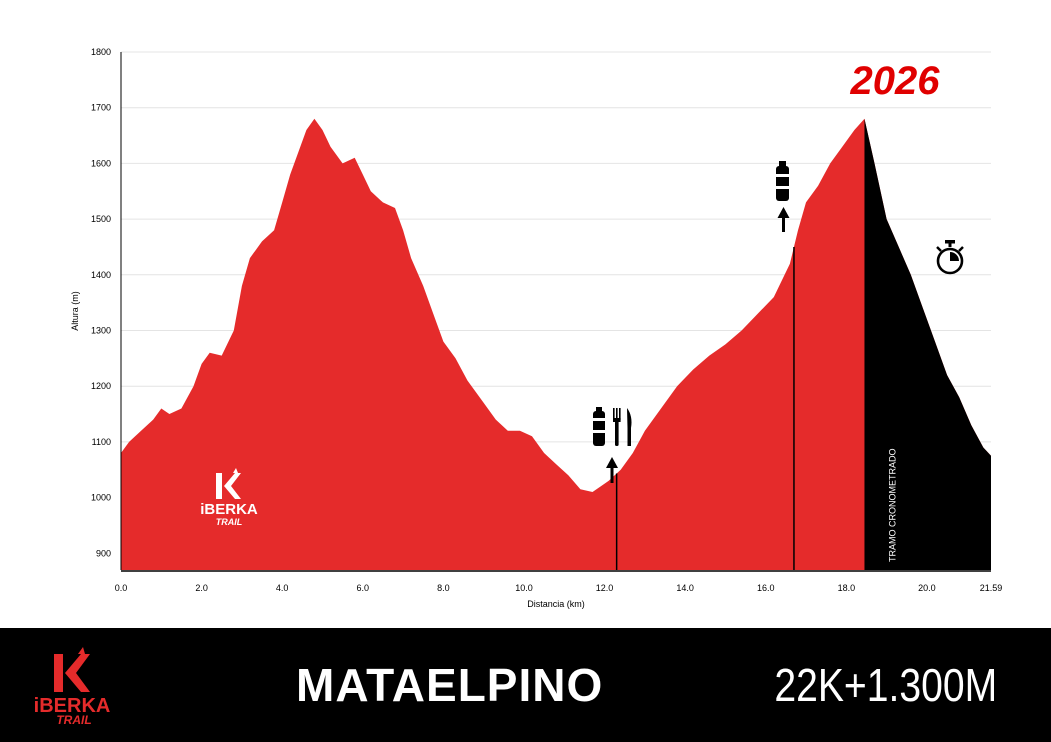 The width and height of the screenshot is (1051, 742). I want to click on aid-station-lines, so click(705, 408).